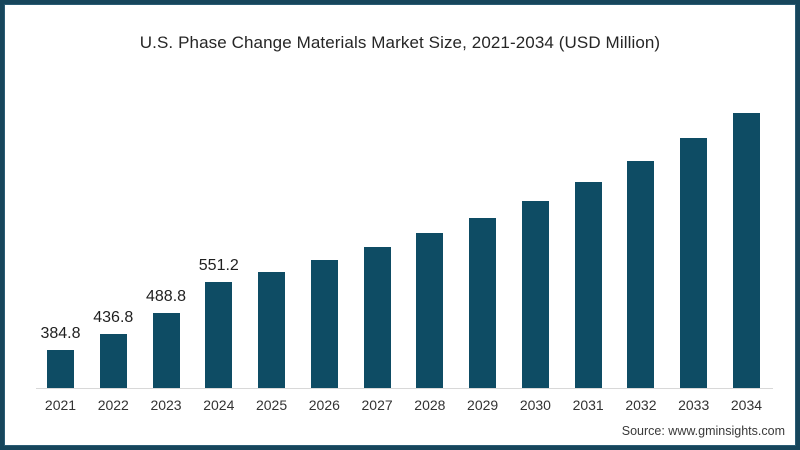  I want to click on x-tick-label: 2029, so click(483, 405).